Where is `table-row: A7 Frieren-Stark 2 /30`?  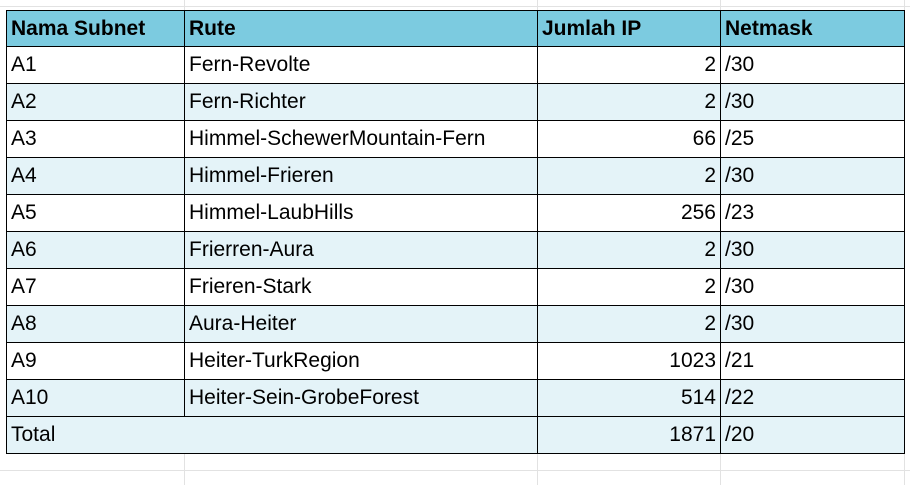 table-row: A7 Frieren-Stark 2 /30 is located at coordinates (455, 287).